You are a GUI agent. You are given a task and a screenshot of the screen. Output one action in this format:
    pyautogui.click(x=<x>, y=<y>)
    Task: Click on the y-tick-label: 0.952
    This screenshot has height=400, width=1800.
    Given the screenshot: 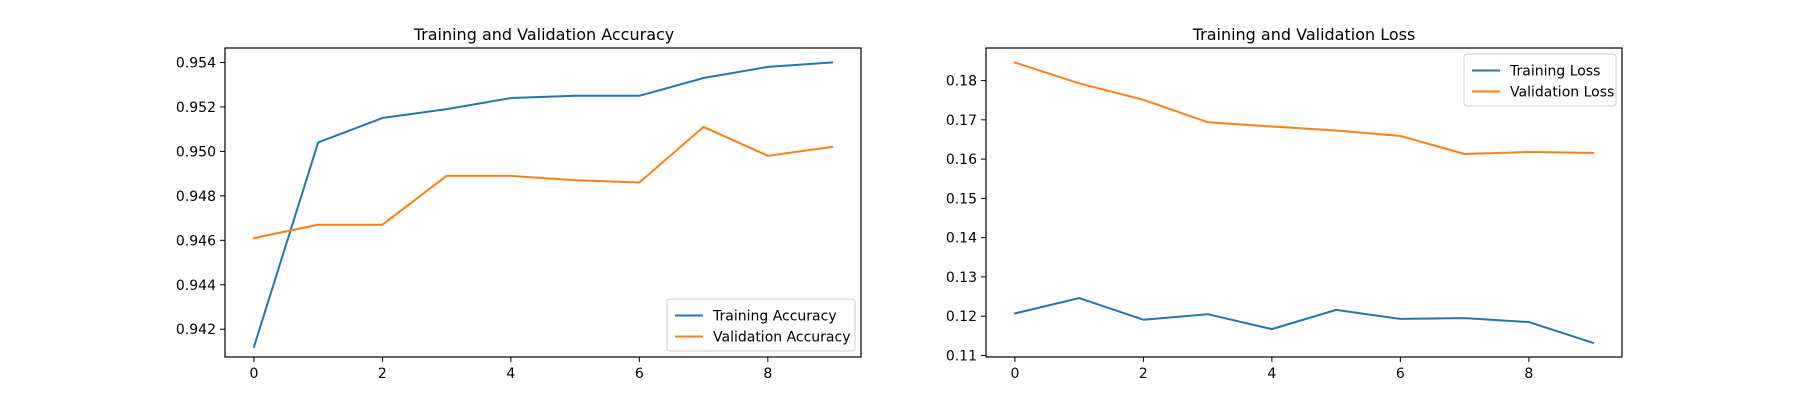 What is the action you would take?
    pyautogui.click(x=196, y=108)
    